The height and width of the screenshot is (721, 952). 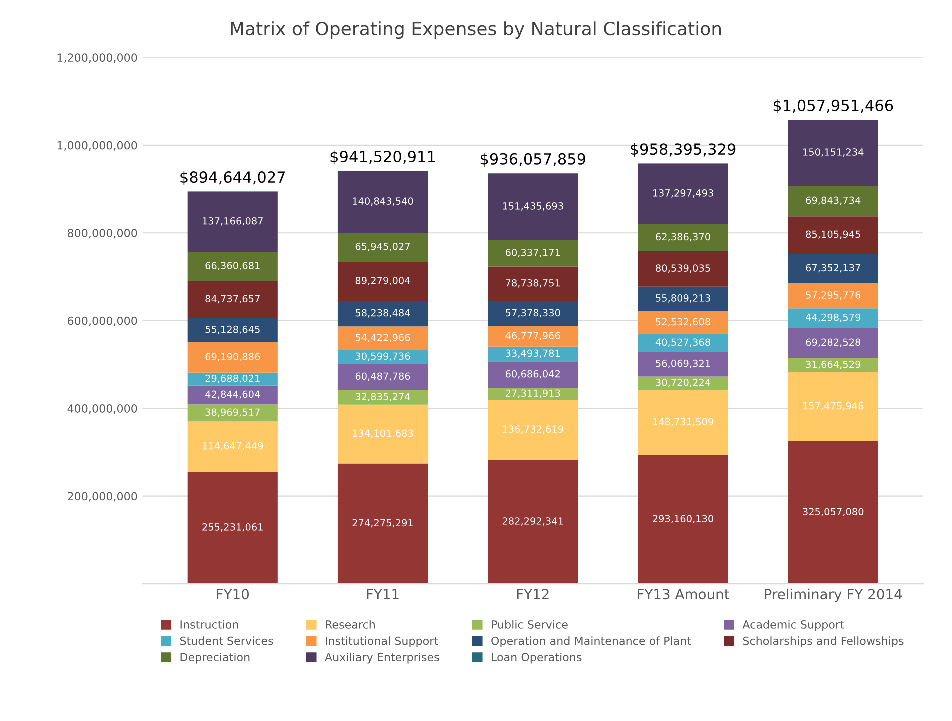 I want to click on data-label: 137,297,493, so click(x=683, y=194).